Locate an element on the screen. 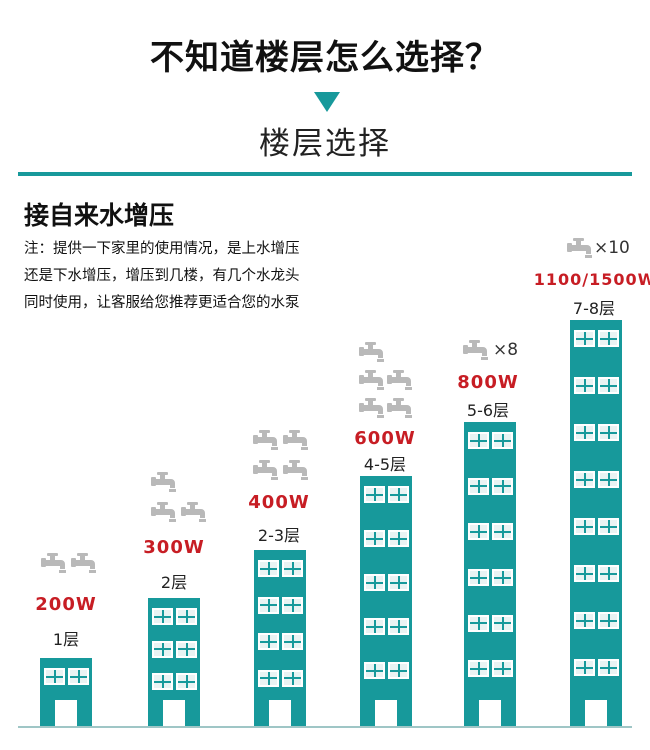 The width and height of the screenshot is (650, 750). floor-label-tier-1: 1层 is located at coordinates (66, 639).